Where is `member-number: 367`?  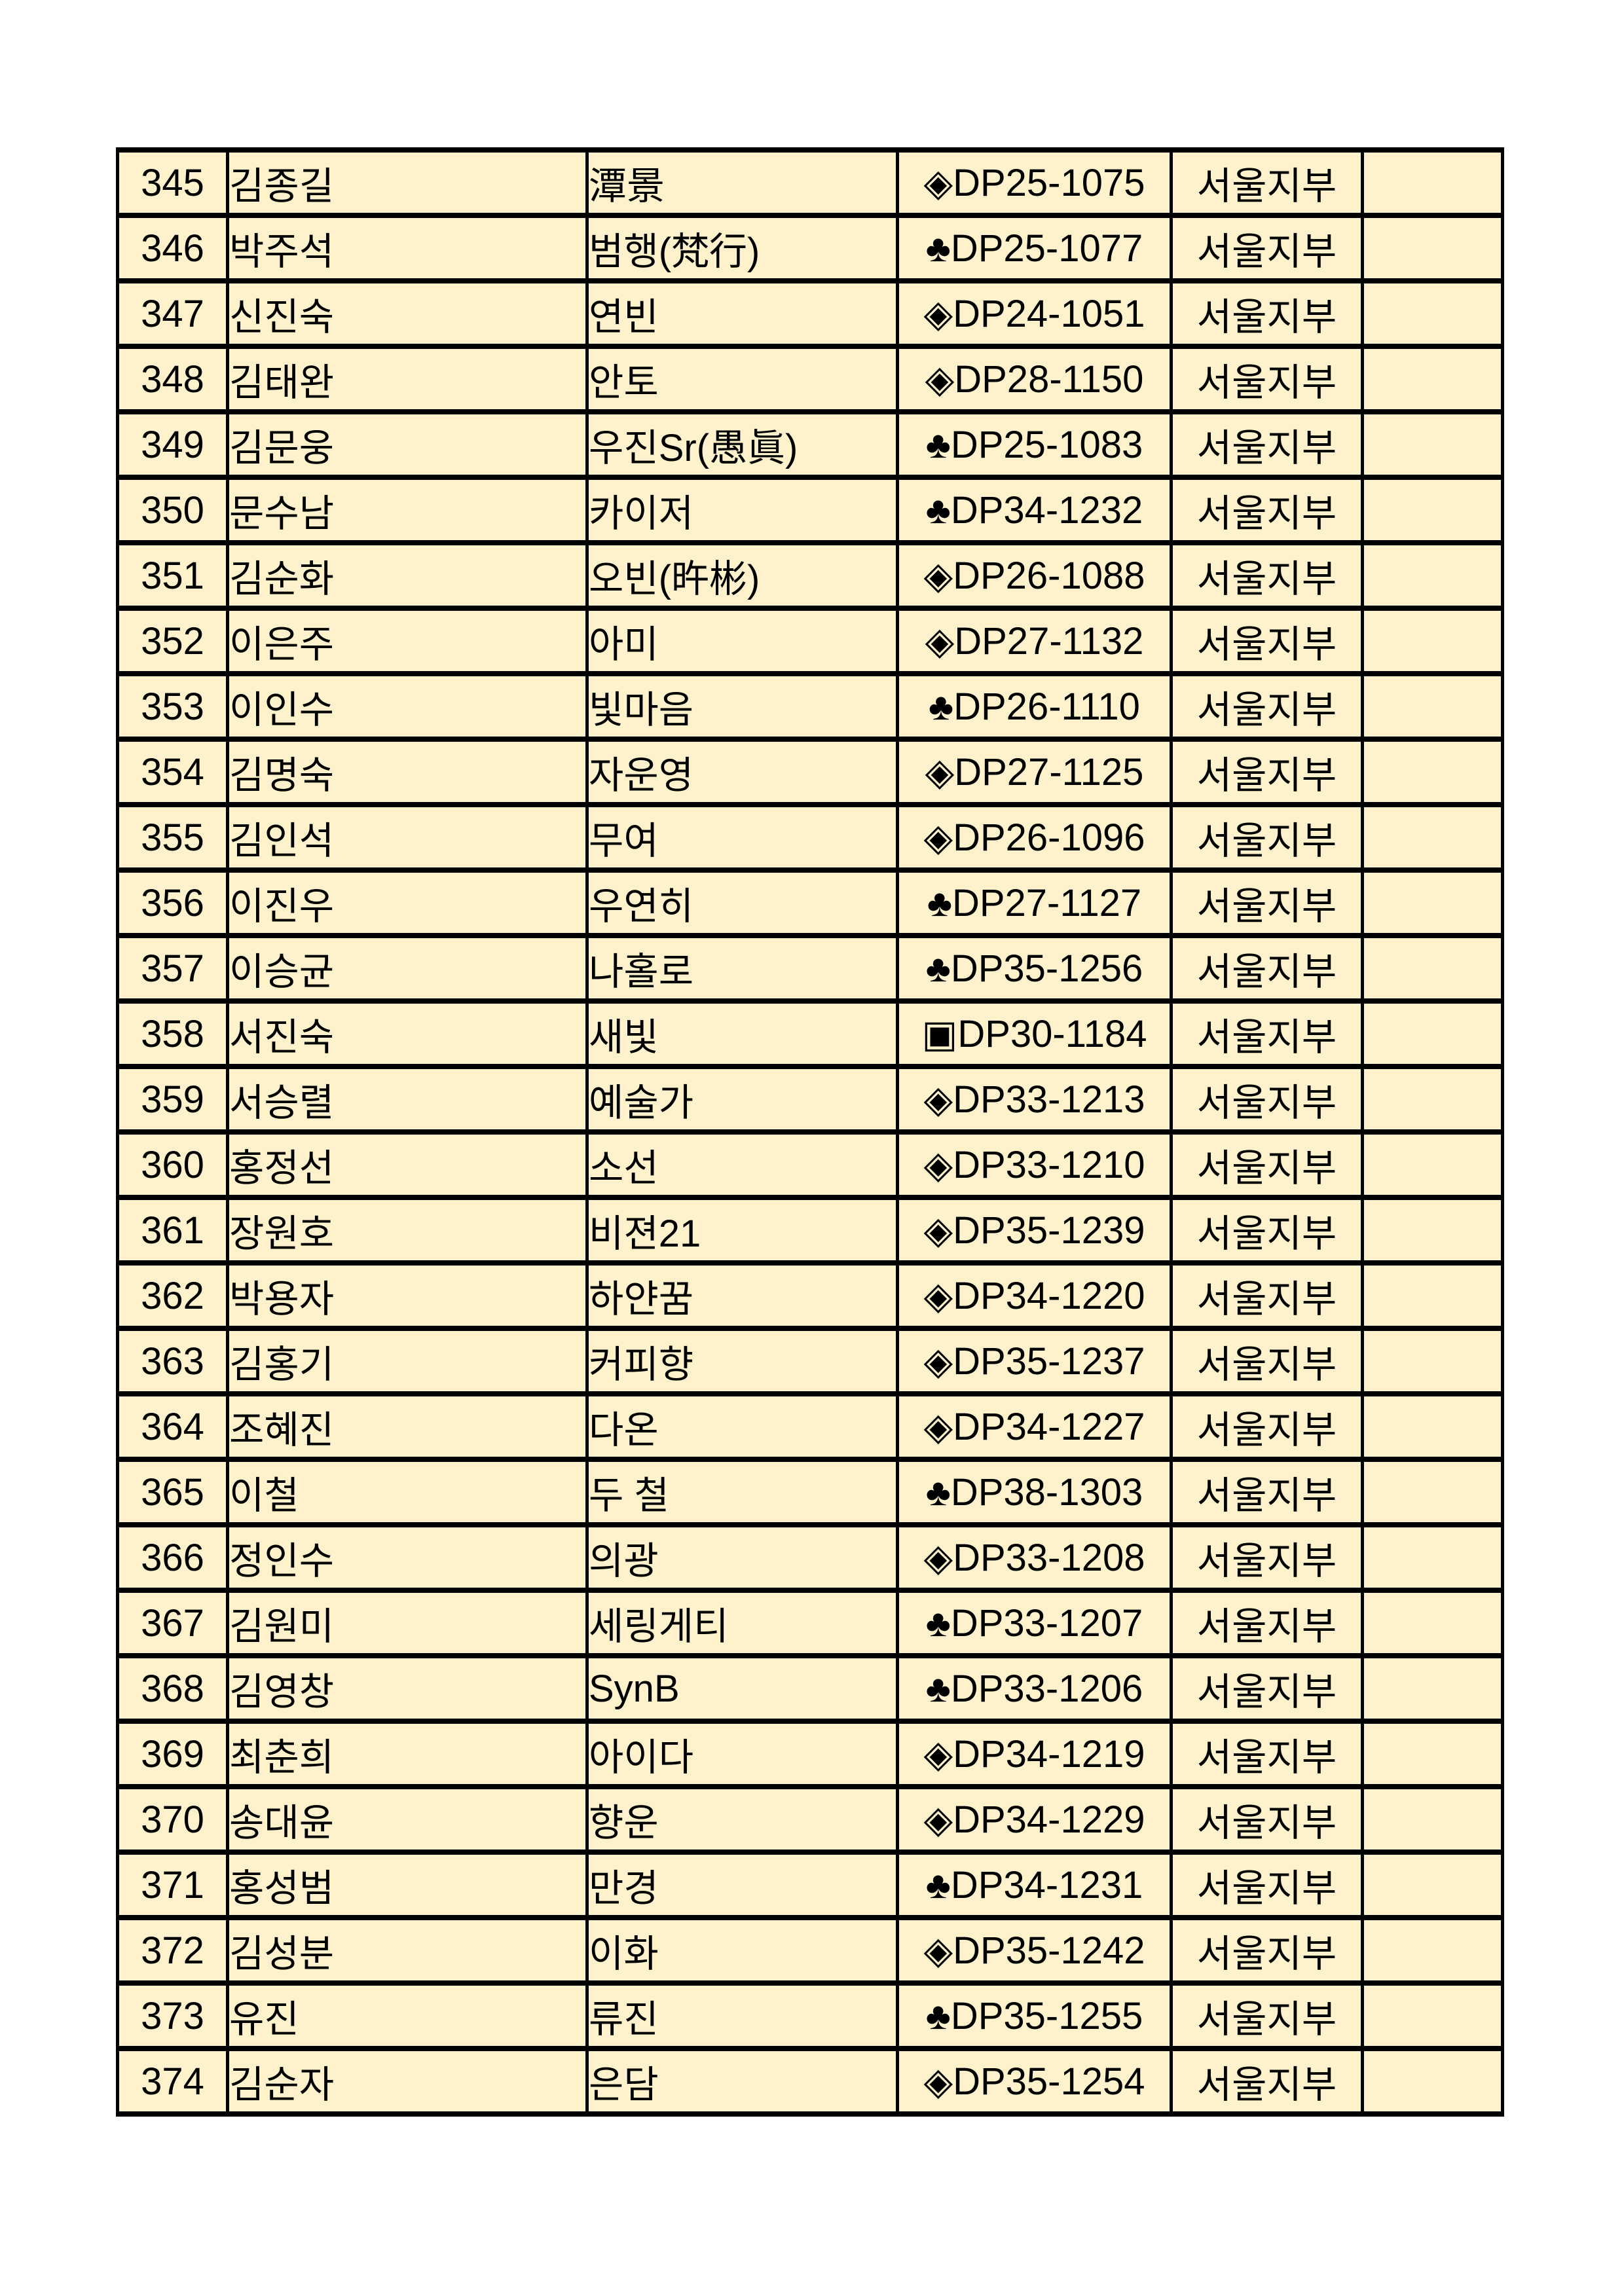
member-number: 367 is located at coordinates (172, 1623).